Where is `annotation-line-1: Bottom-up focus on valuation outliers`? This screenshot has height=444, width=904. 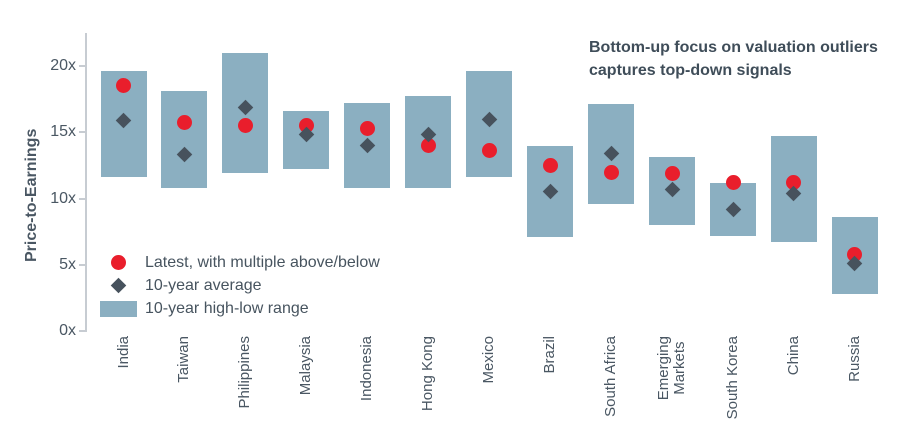 annotation-line-1: Bottom-up focus on valuation outliers is located at coordinates (733, 47).